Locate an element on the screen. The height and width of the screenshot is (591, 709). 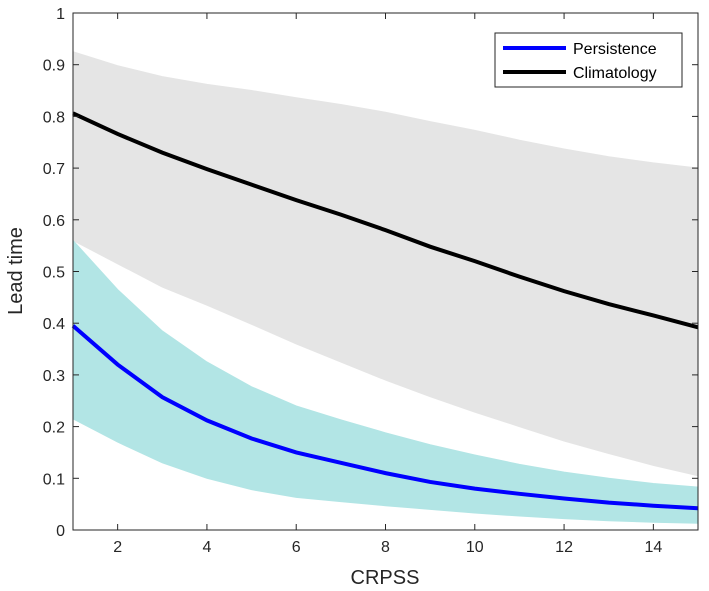
x-tick-label: 10 is located at coordinates (475, 547).